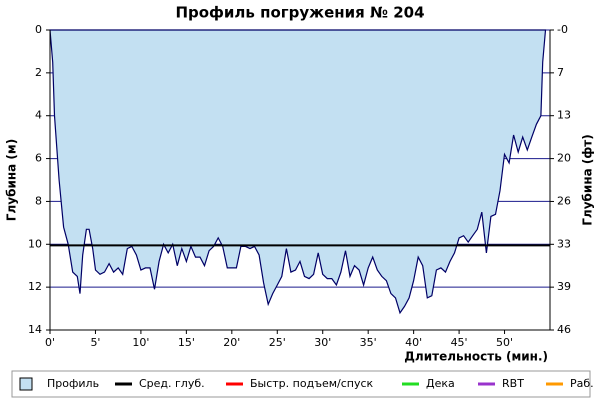 The image size is (600, 400). Describe the element at coordinates (38, 72) in the screenshot. I see `y-tick-label: 2` at that location.